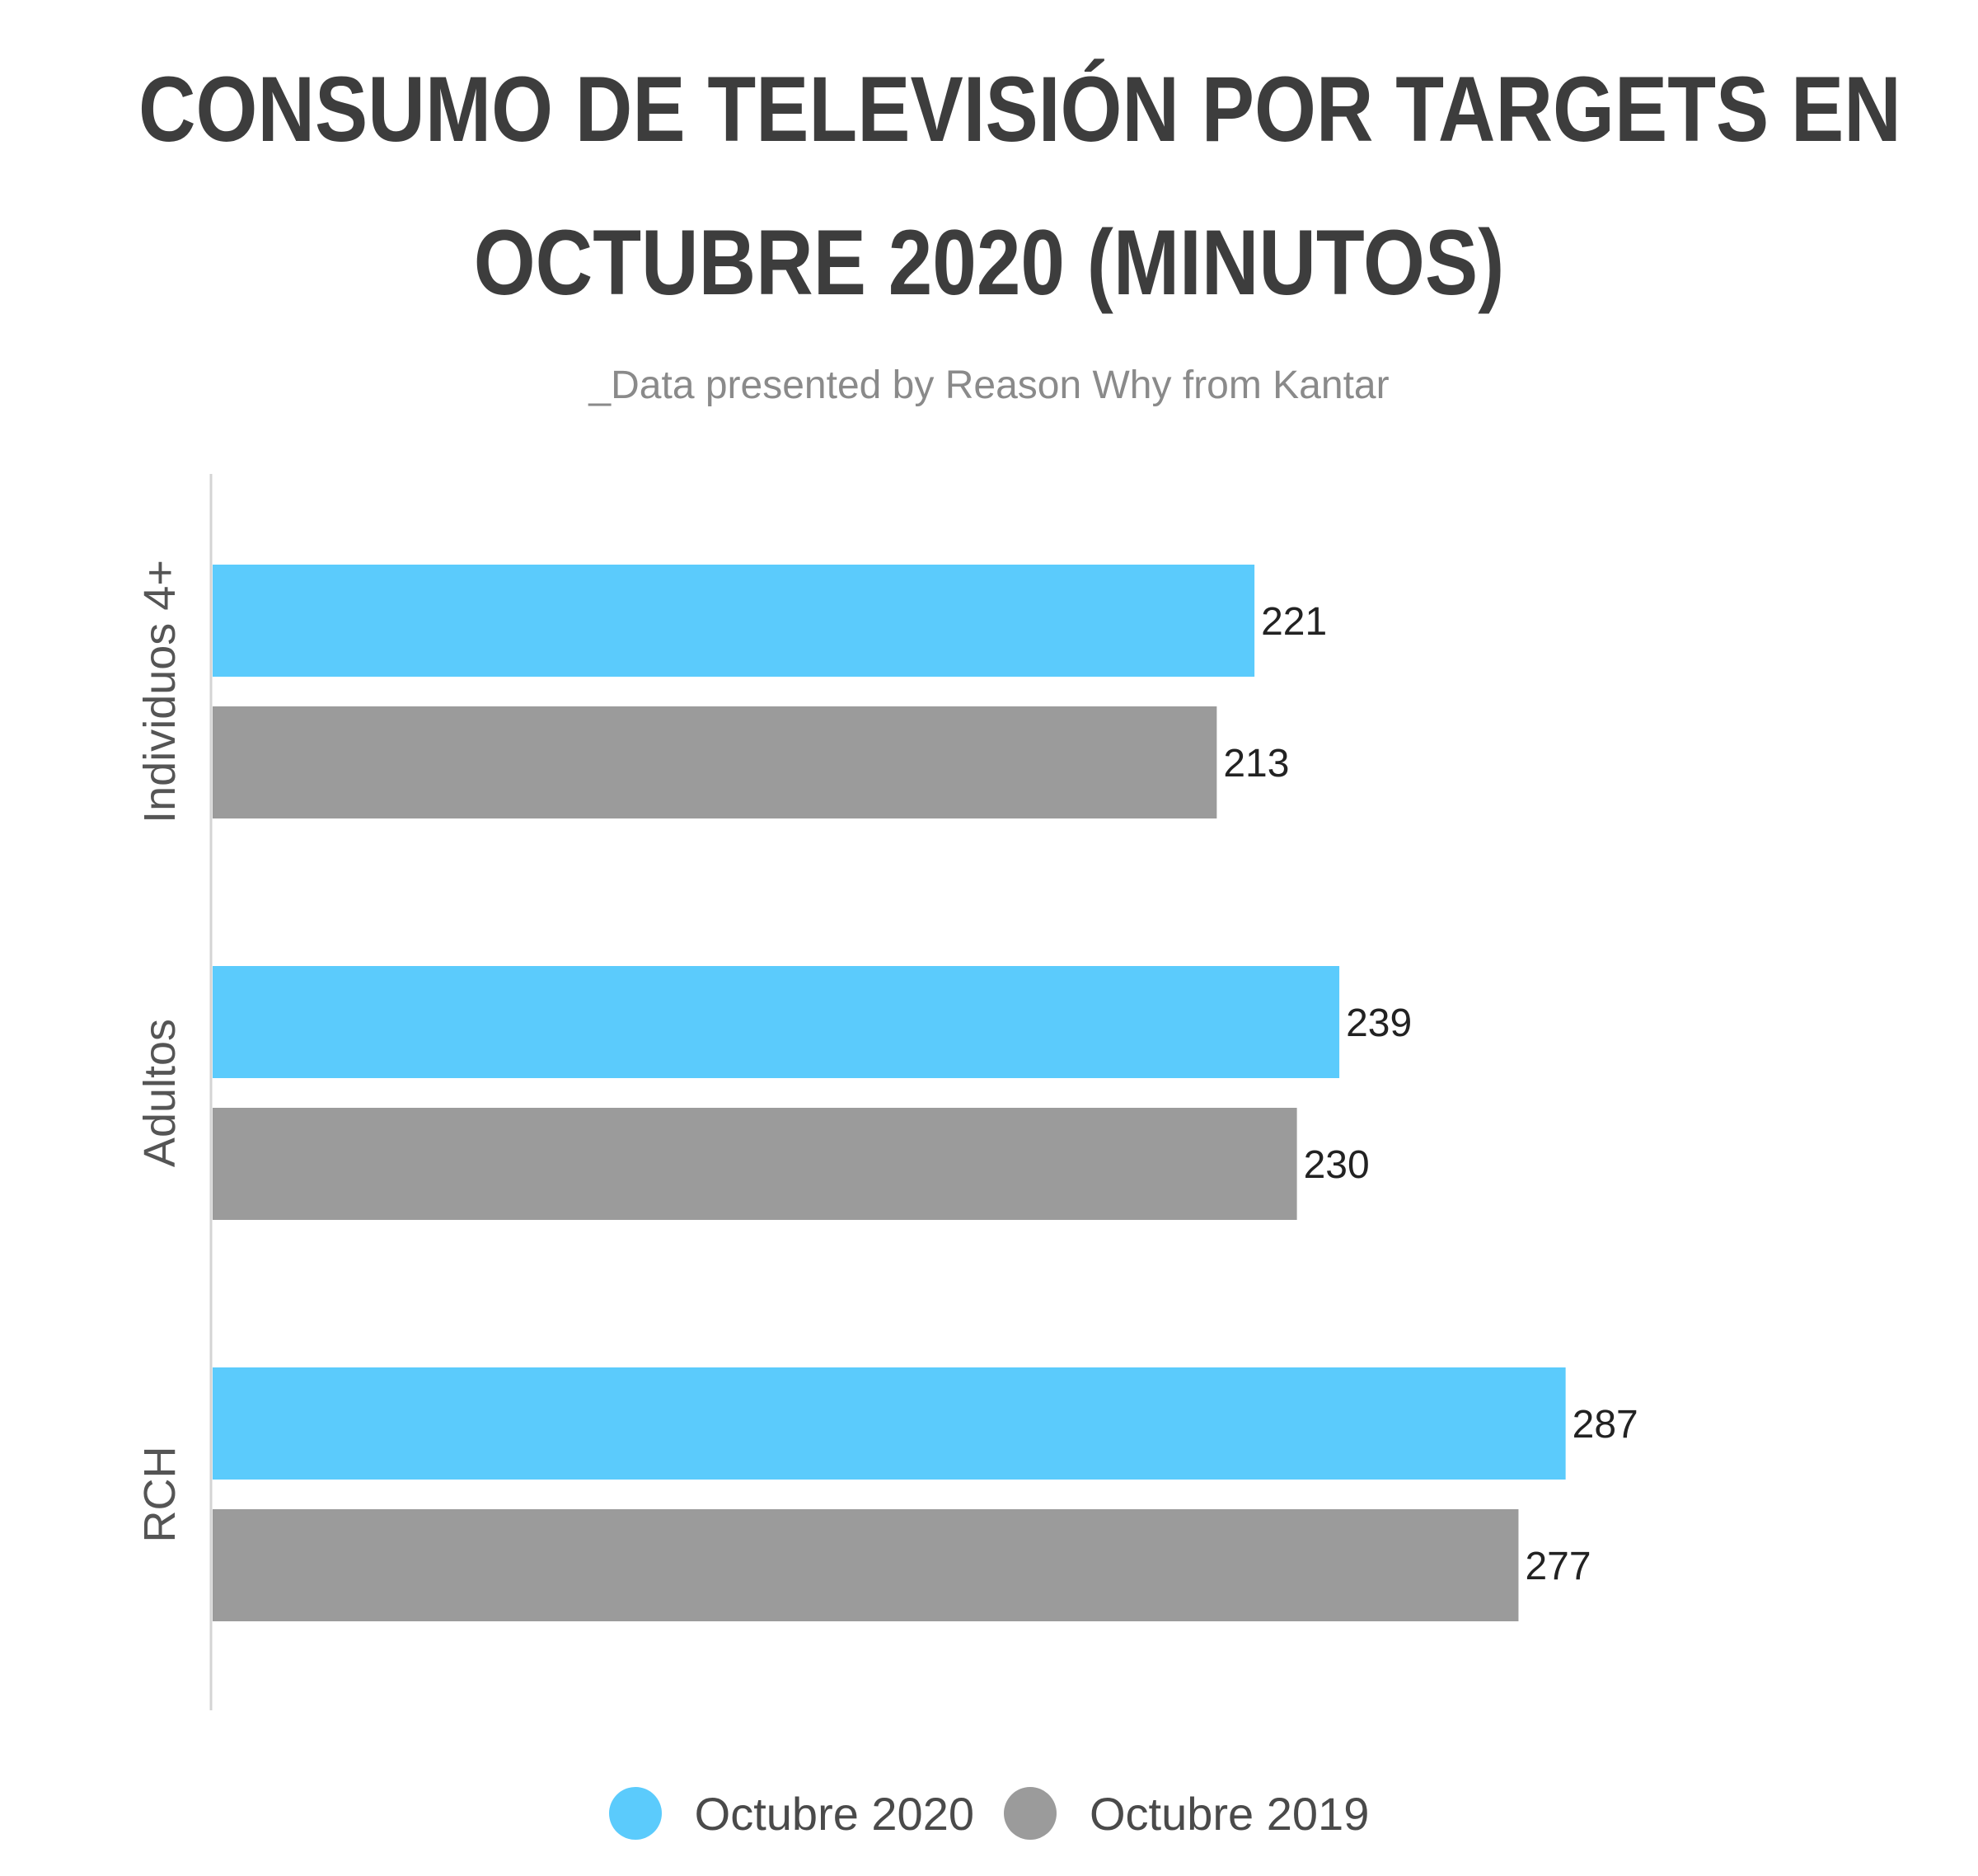 The height and width of the screenshot is (1876, 1978). What do you see at coordinates (989, 1814) in the screenshot?
I see `legend: Octubre 2020 Octubre 2019` at bounding box center [989, 1814].